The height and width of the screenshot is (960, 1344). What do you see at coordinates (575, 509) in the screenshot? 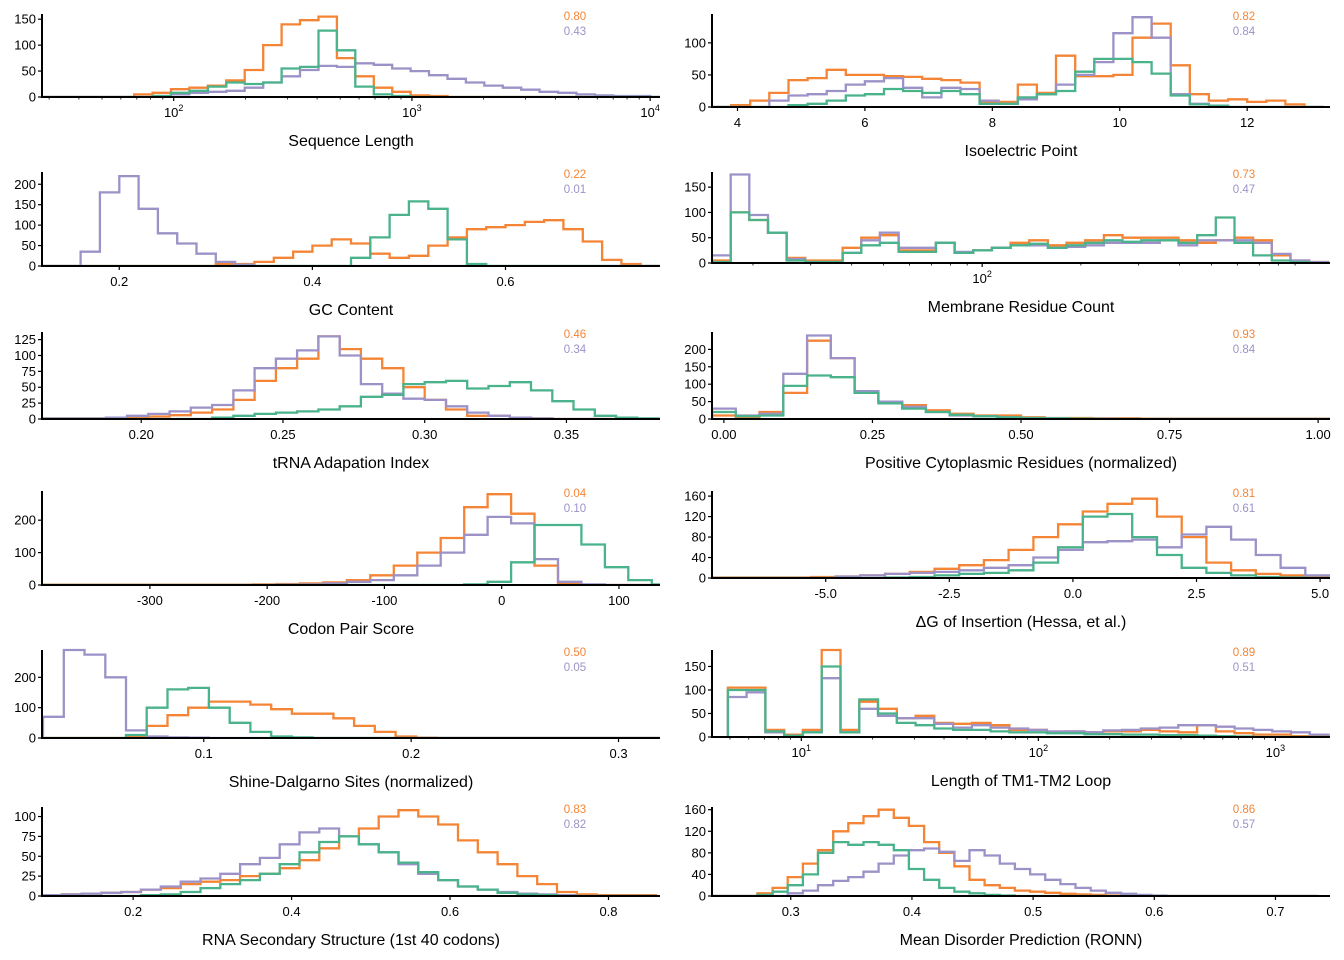
I see `correlation-purple-codon-pair-score: 0.10` at bounding box center [575, 509].